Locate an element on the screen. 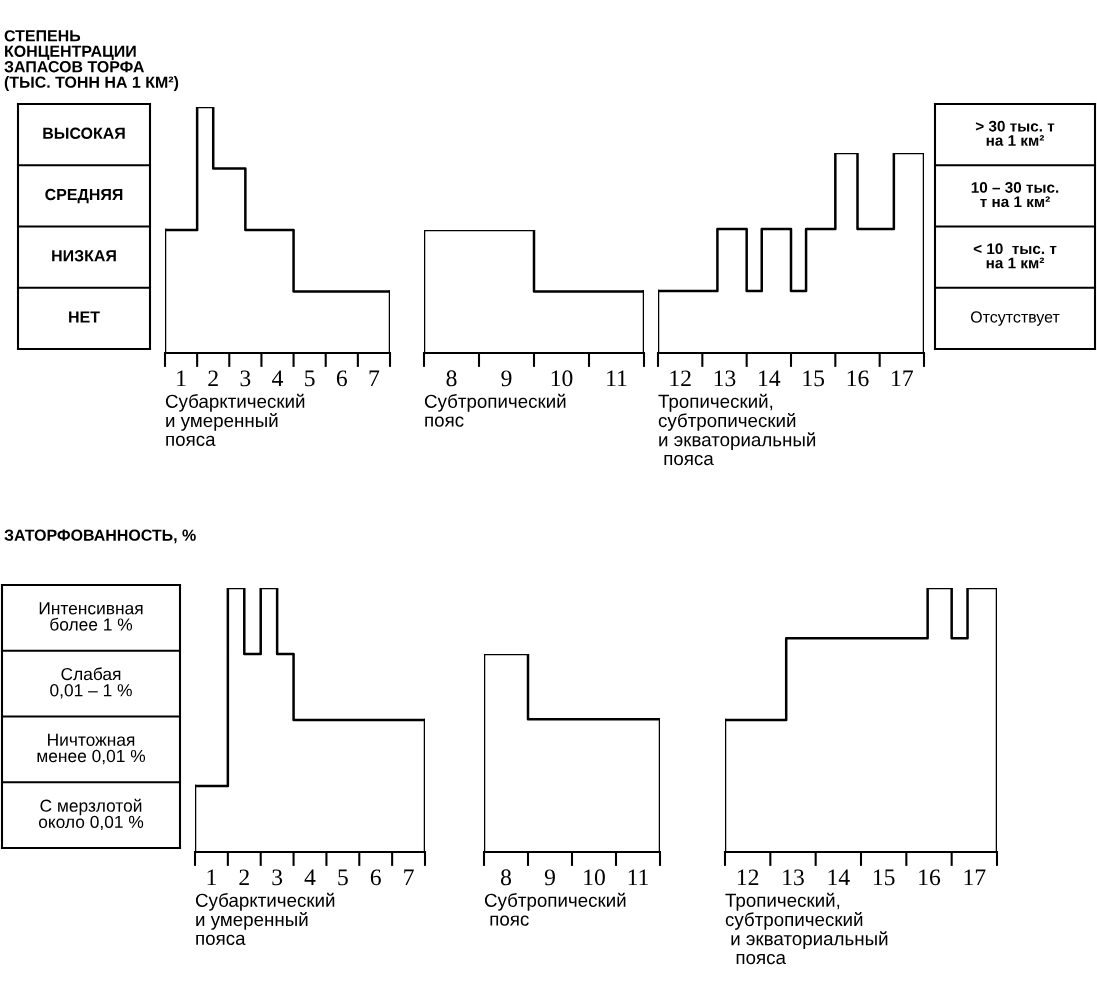  text: НИЗКАЯ is located at coordinates (84, 256).